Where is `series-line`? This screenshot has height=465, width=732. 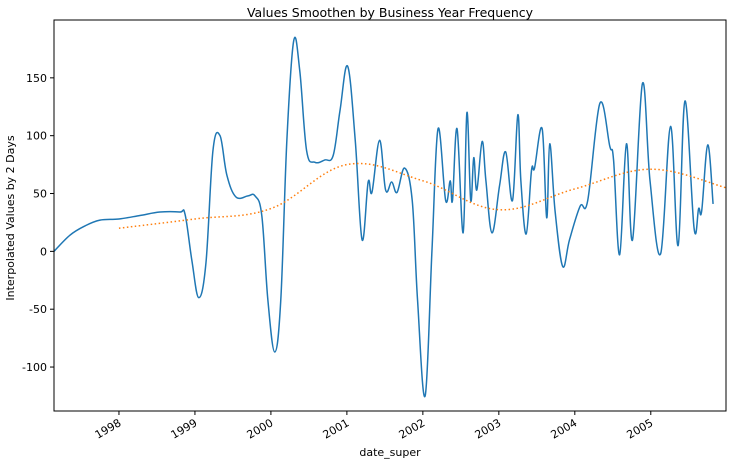 series-line is located at coordinates (422, 195).